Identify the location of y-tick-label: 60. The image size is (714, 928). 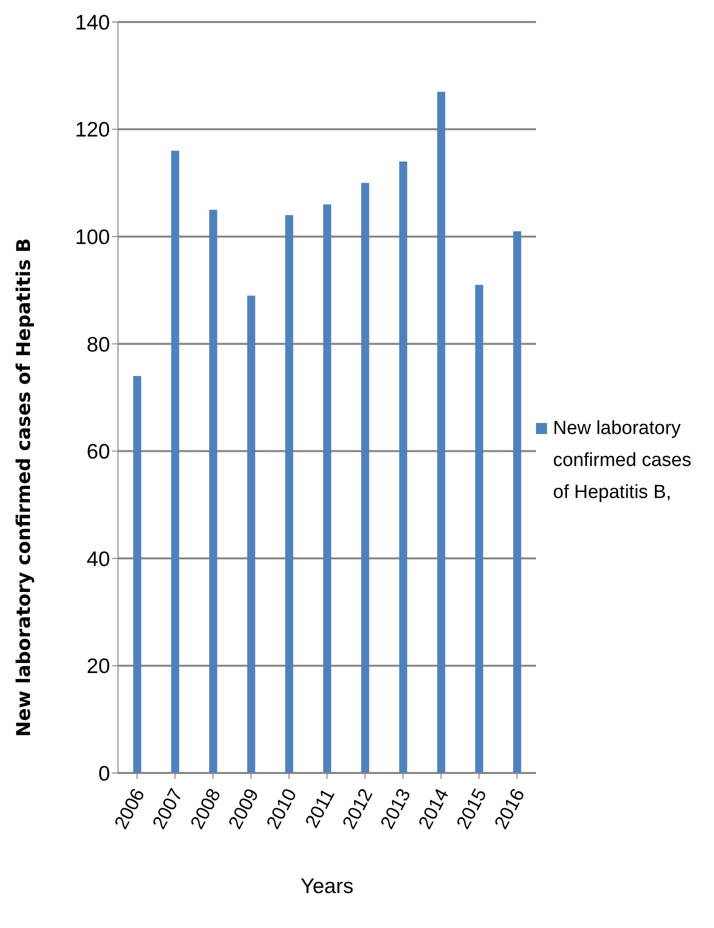
(98, 452).